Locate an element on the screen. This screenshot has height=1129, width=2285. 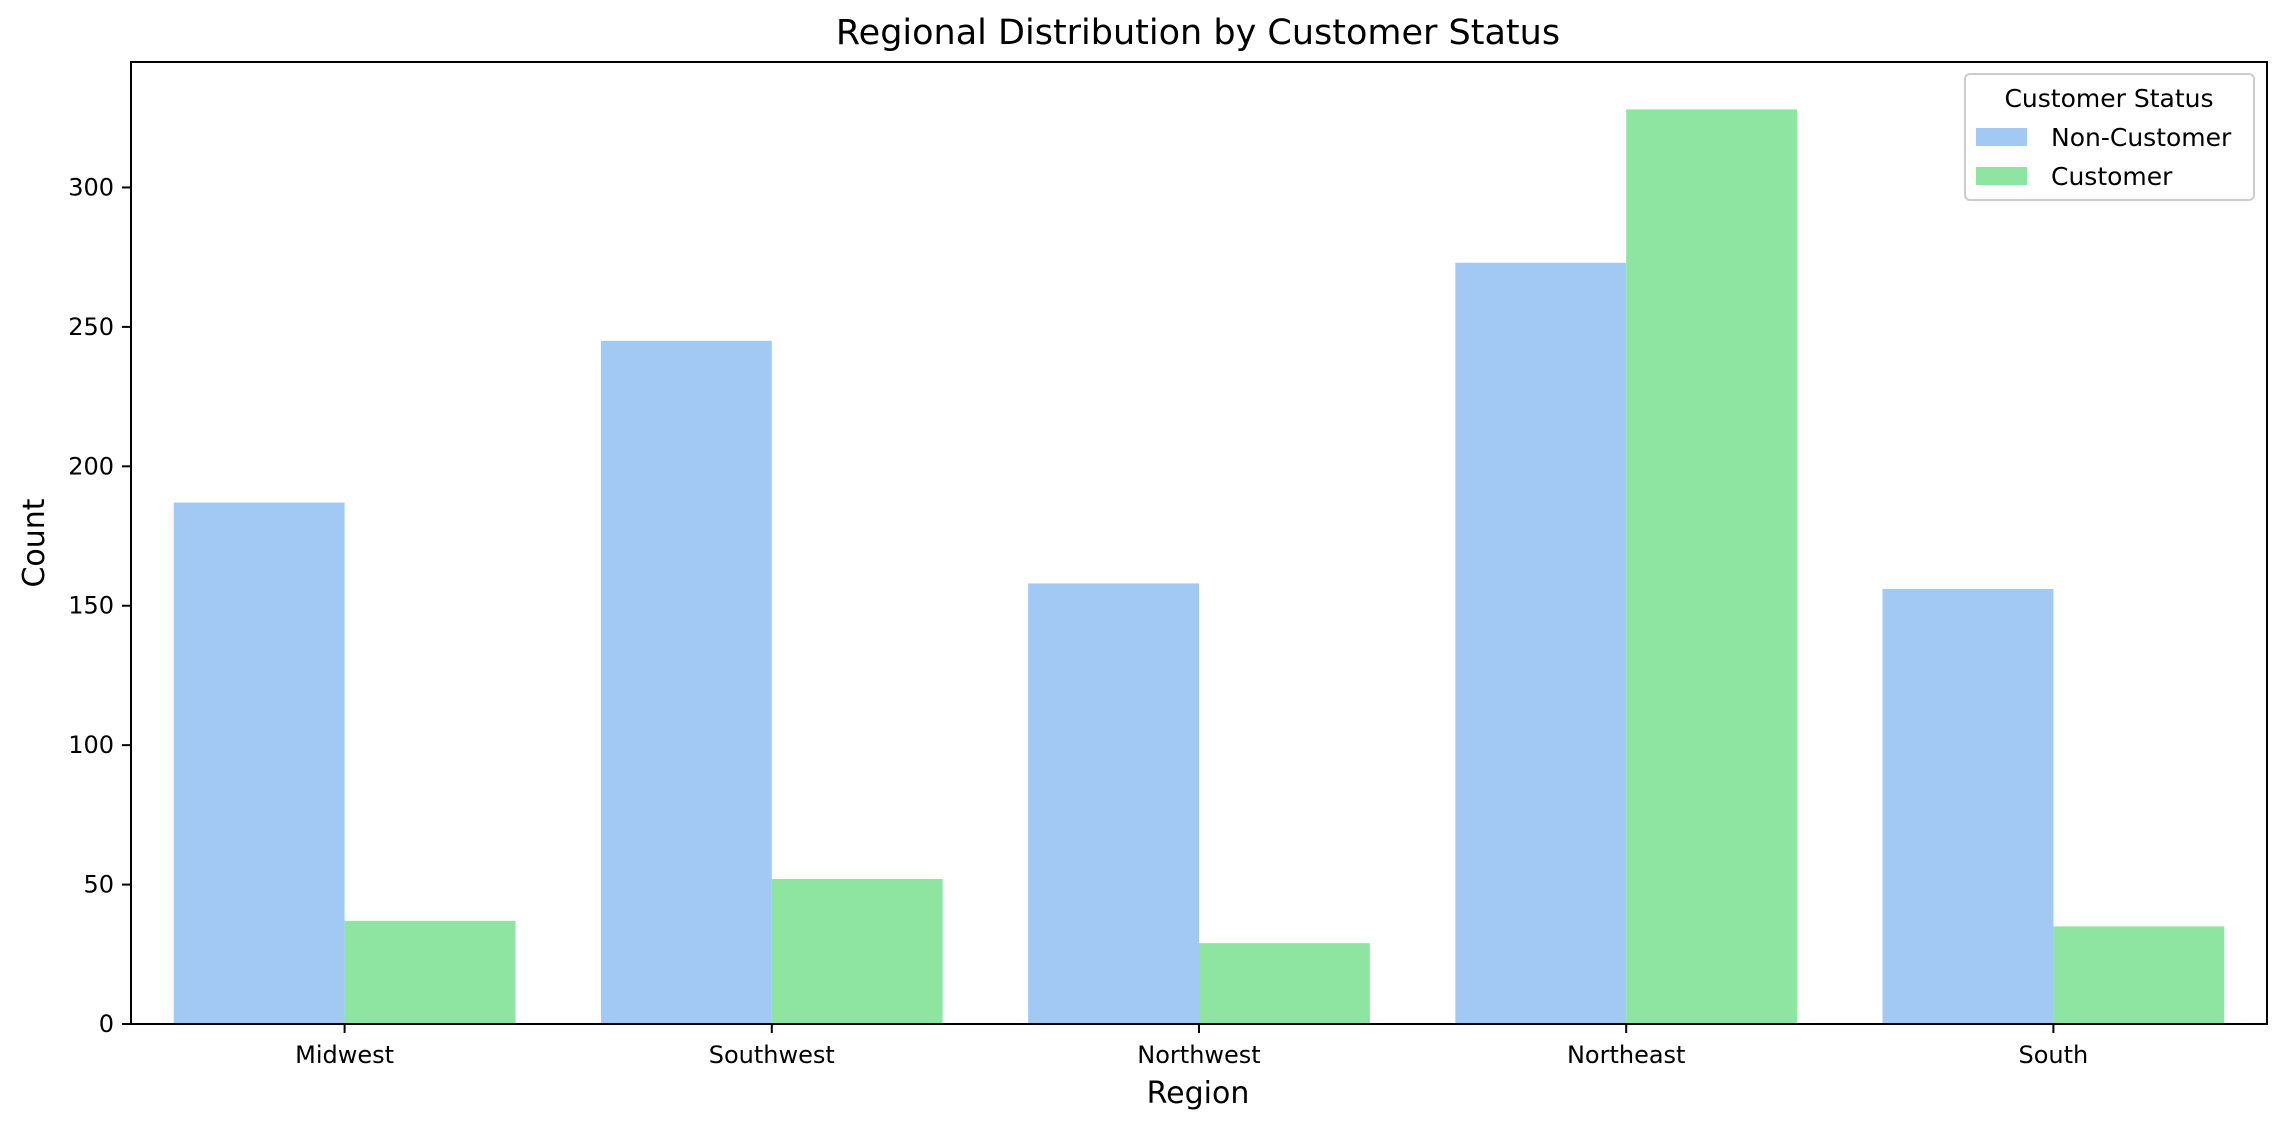
bar-southwest-customer is located at coordinates (857, 951).